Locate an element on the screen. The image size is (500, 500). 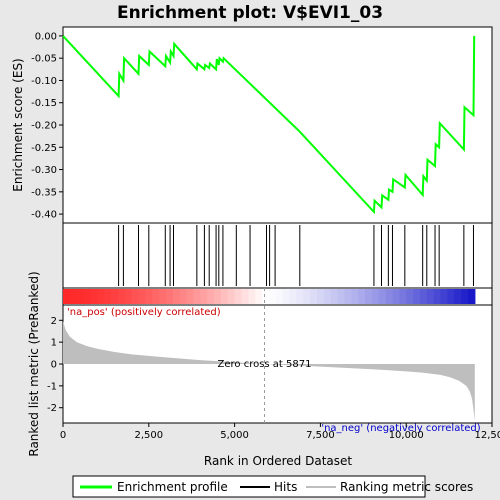
metric-y-tick-label: 2 is located at coordinates (54, 321).